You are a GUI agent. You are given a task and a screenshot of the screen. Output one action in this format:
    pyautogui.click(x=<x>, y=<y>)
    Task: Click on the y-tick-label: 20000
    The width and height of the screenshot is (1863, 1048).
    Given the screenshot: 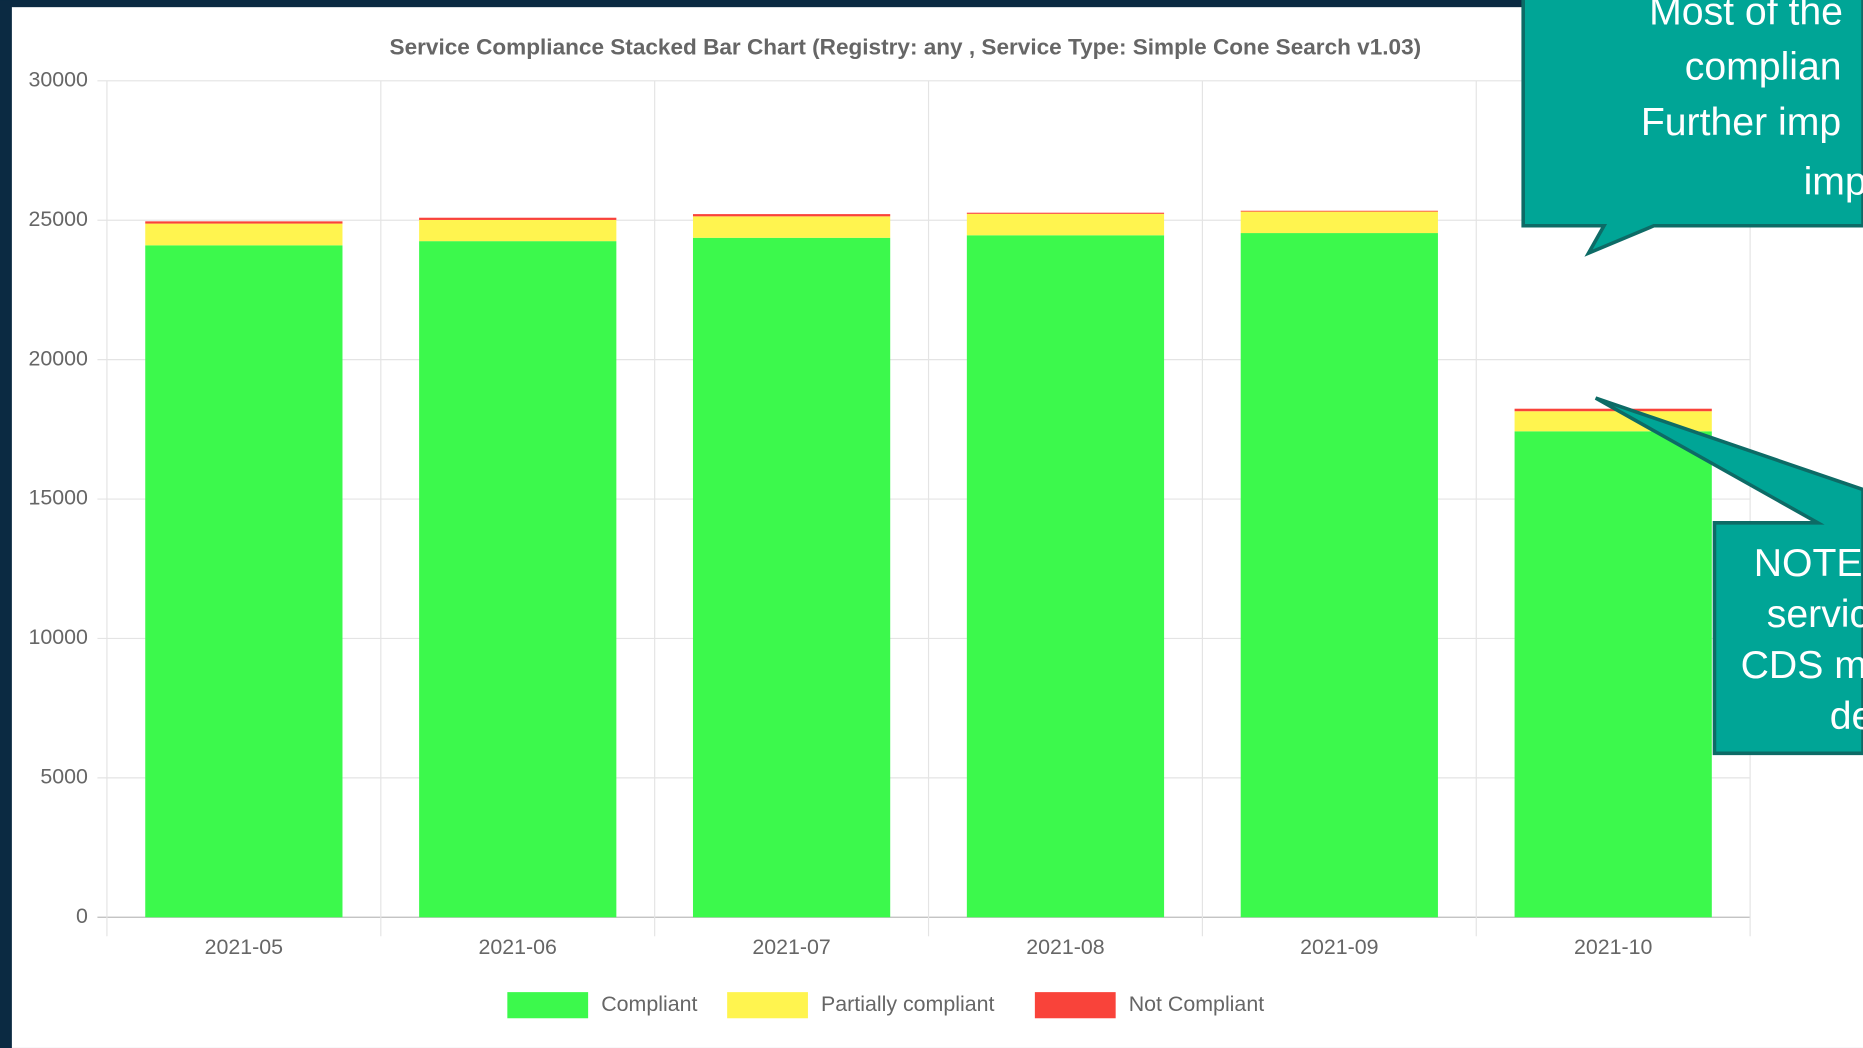 What is the action you would take?
    pyautogui.click(x=58, y=358)
    